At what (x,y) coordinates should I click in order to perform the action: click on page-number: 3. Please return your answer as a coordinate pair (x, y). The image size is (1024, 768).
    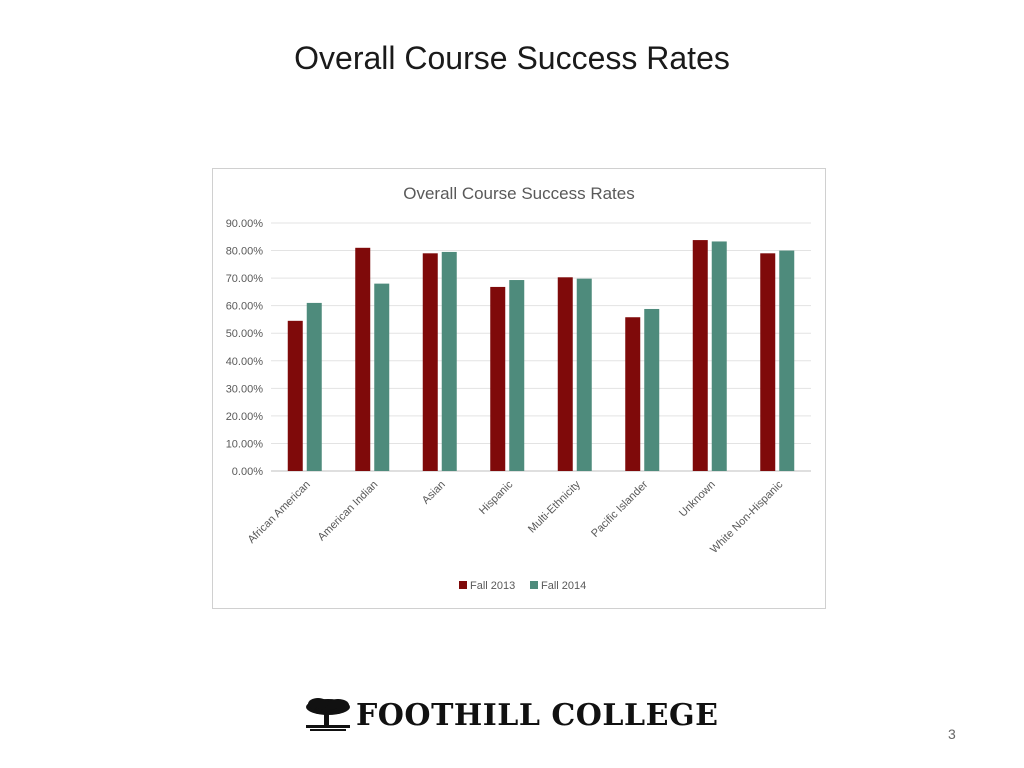
    Looking at the image, I should click on (952, 734).